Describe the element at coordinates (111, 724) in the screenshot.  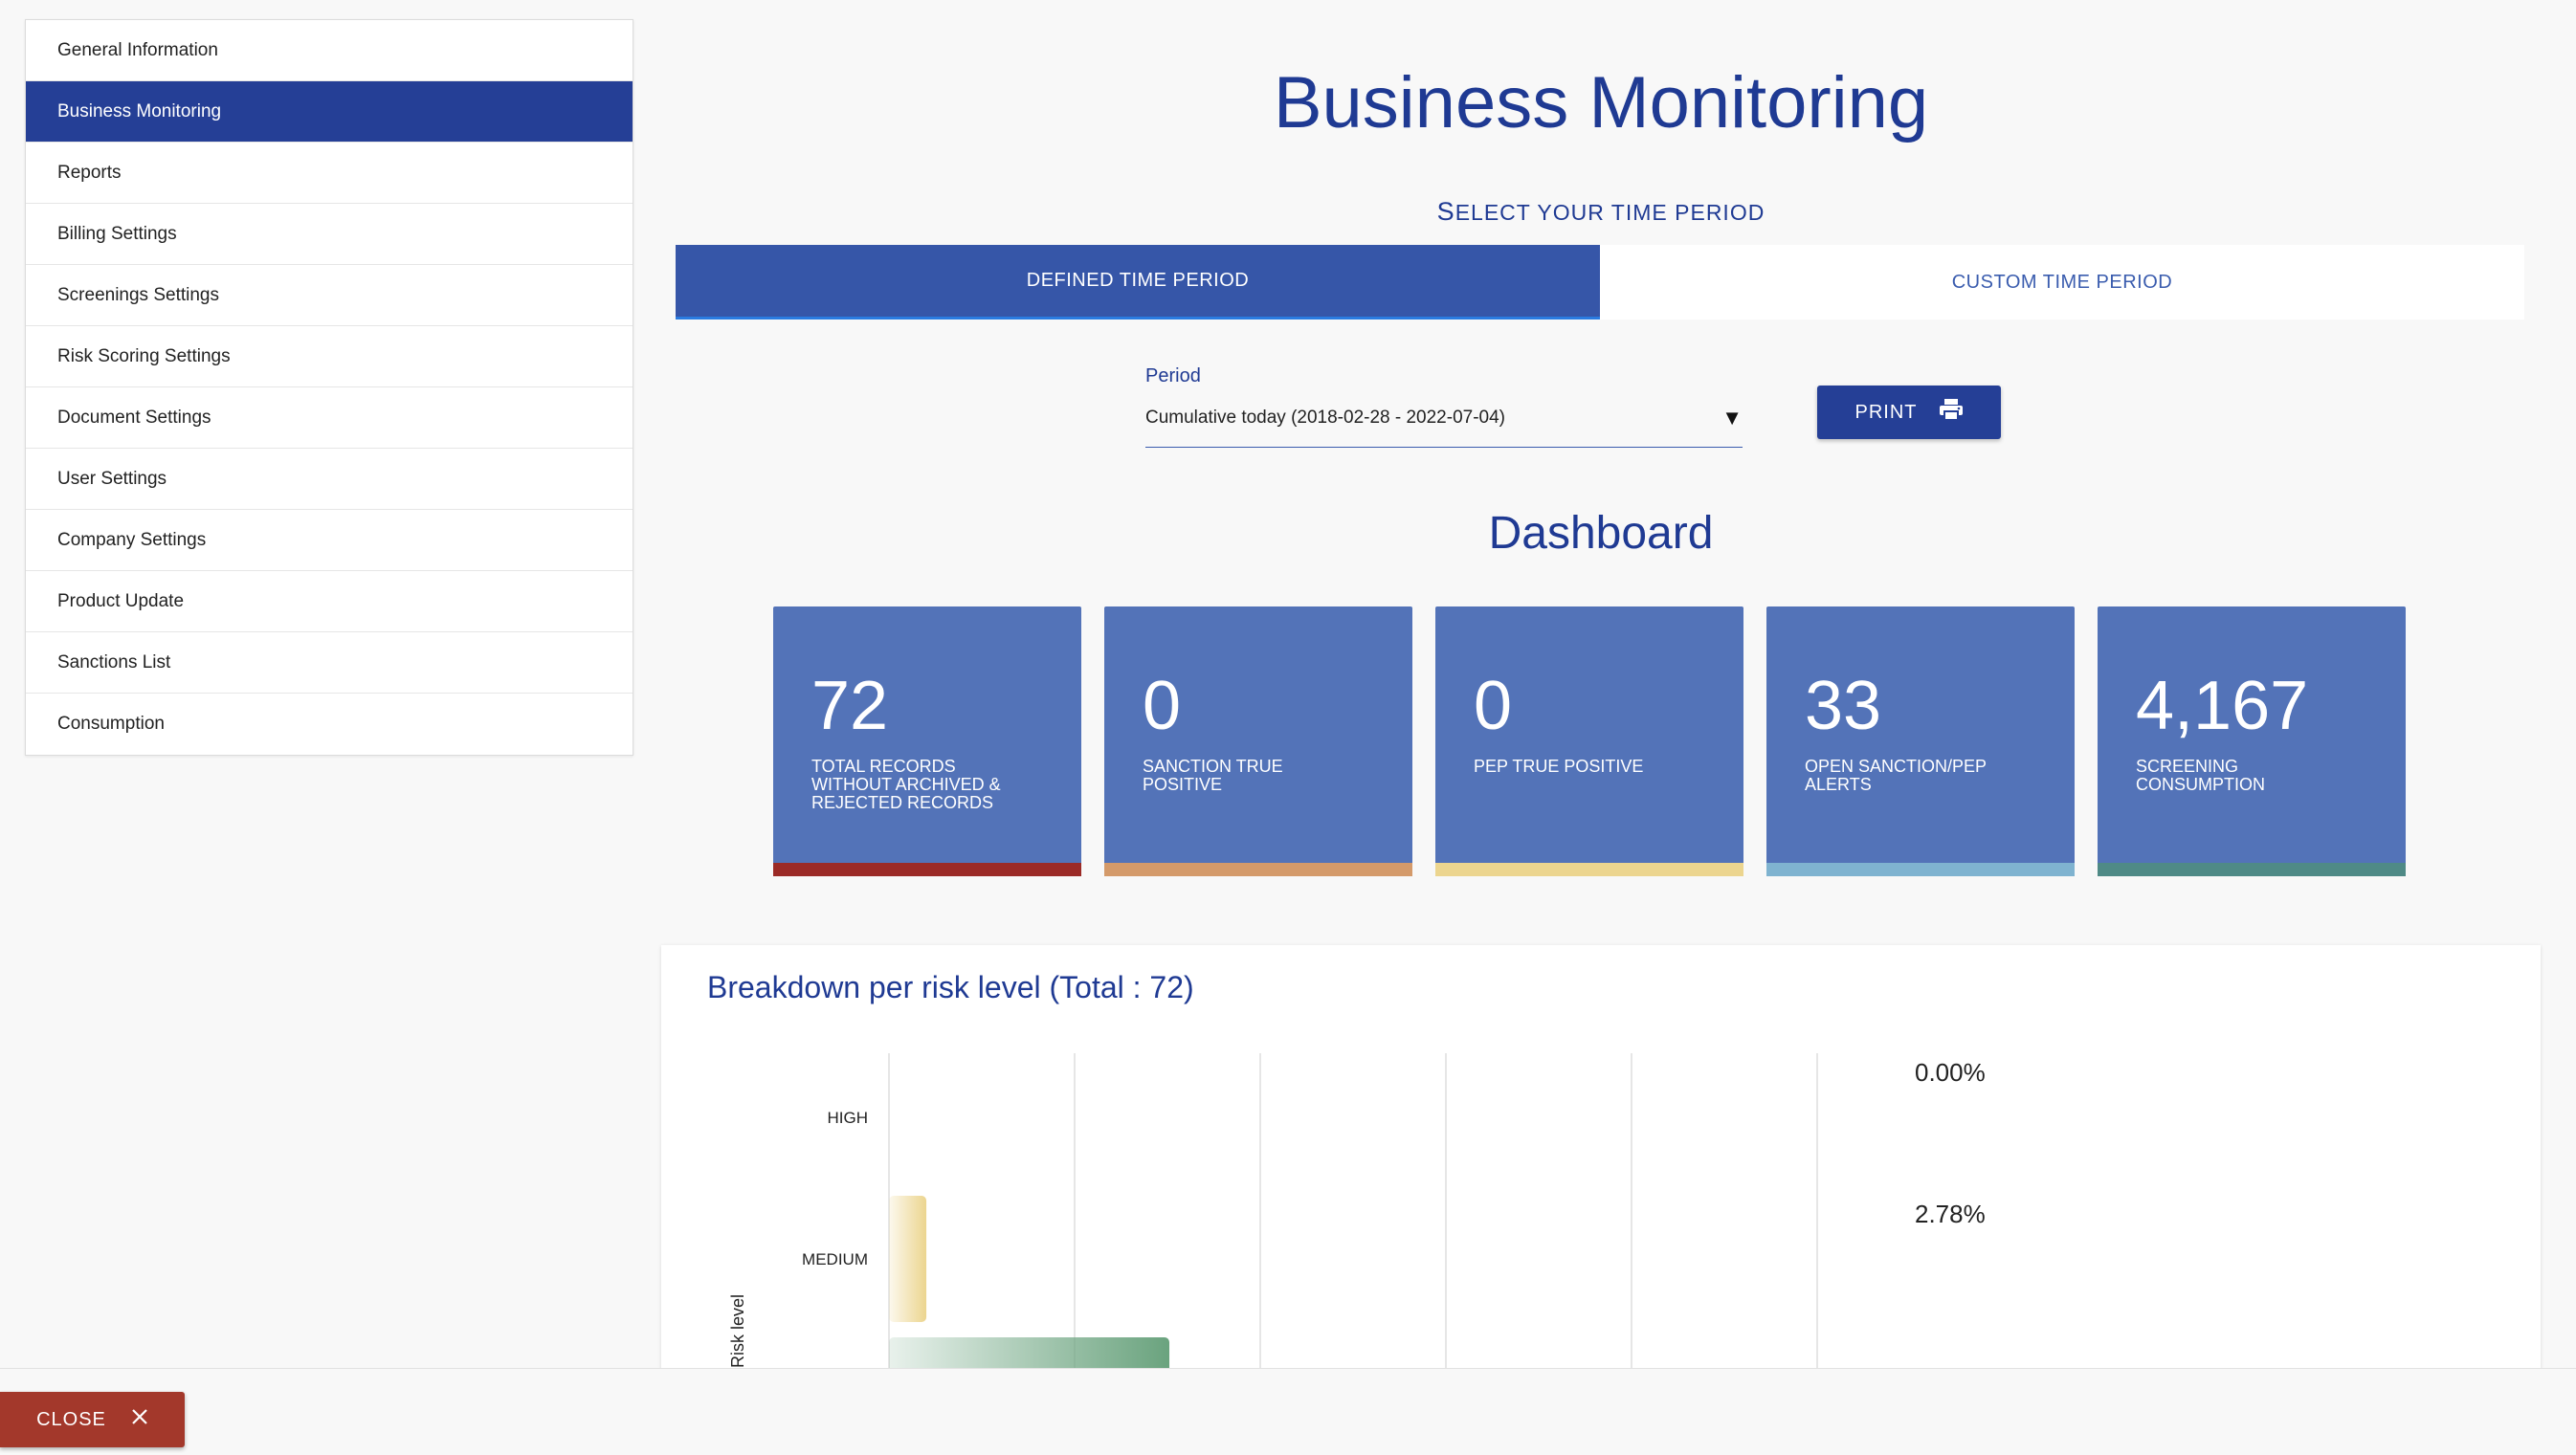
I see `sidebar-item-consumption: Consumption` at that location.